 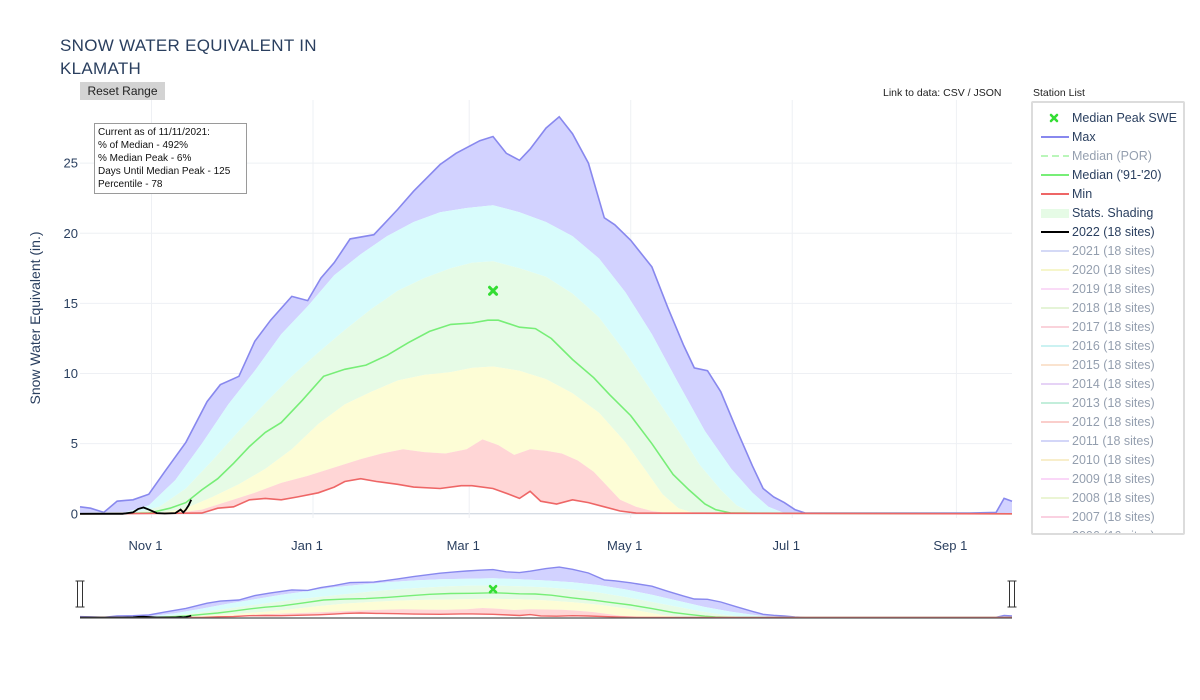 I want to click on legend-label: Median (POR), so click(x=1112, y=156).